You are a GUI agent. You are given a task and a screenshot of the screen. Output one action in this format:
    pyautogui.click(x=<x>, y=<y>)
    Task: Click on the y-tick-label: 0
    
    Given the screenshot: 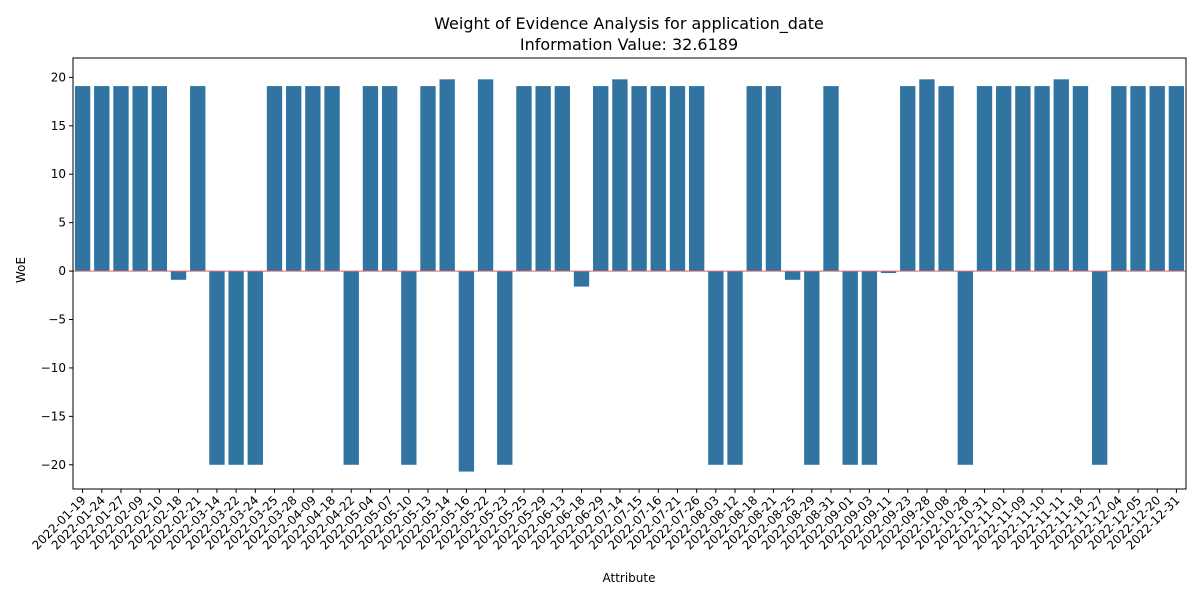 What is the action you would take?
    pyautogui.click(x=62, y=271)
    